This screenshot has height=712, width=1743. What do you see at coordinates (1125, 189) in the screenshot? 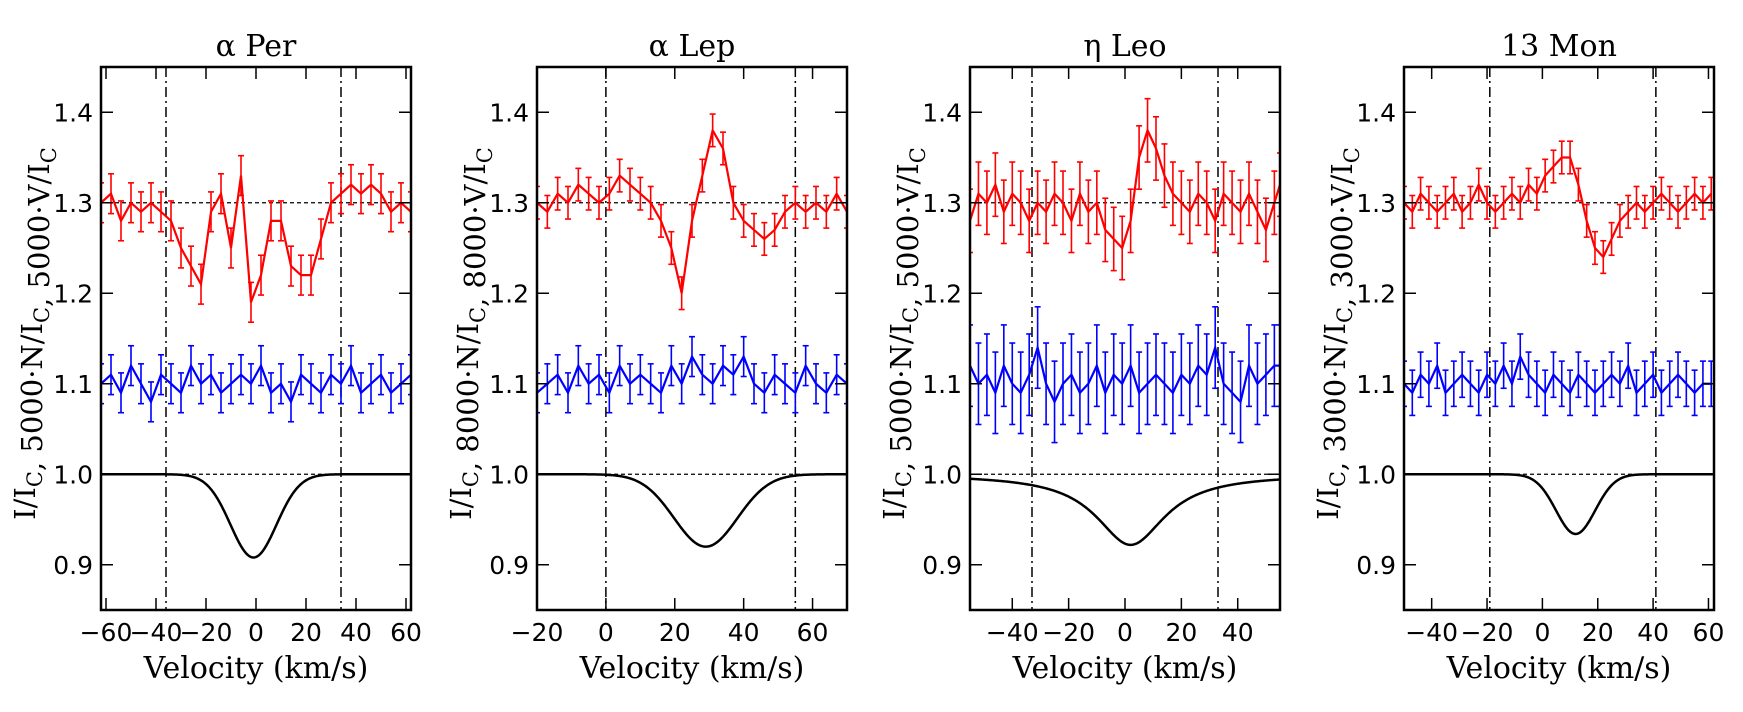
I see `series-v-line` at bounding box center [1125, 189].